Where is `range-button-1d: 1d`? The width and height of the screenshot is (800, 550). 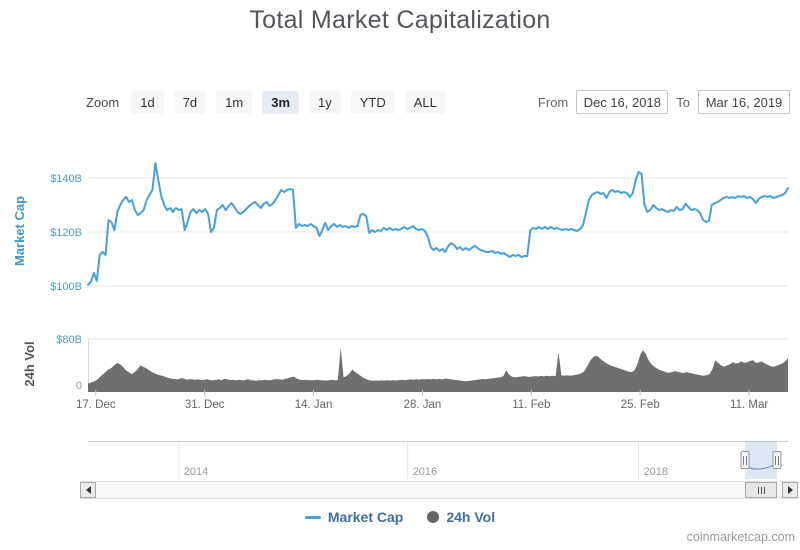 range-button-1d: 1d is located at coordinates (147, 102).